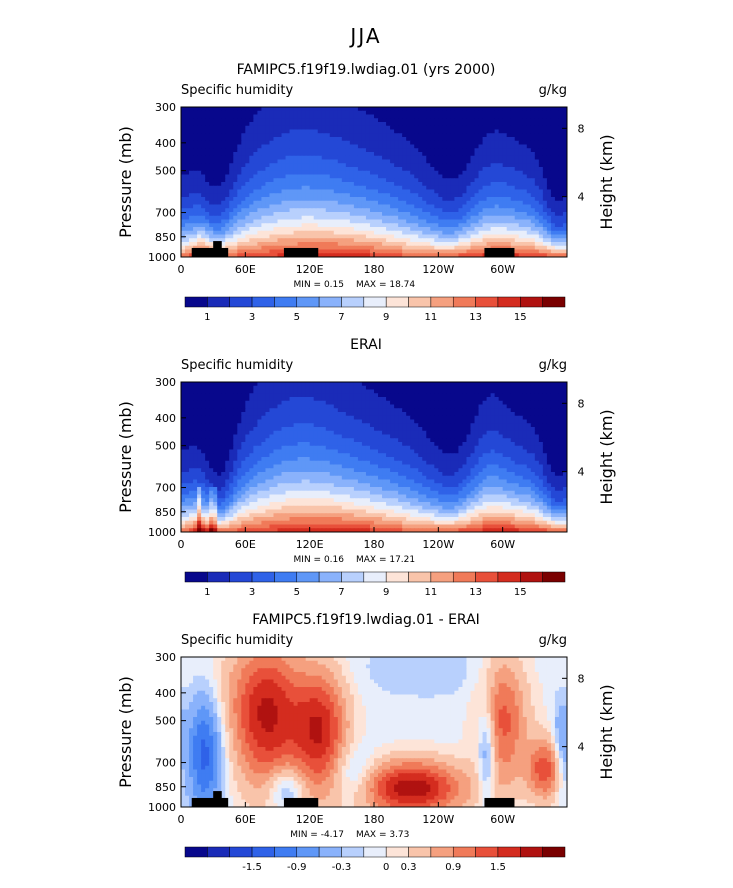  Describe the element at coordinates (165, 143) in the screenshot. I see `y-tick-label: 400` at that location.